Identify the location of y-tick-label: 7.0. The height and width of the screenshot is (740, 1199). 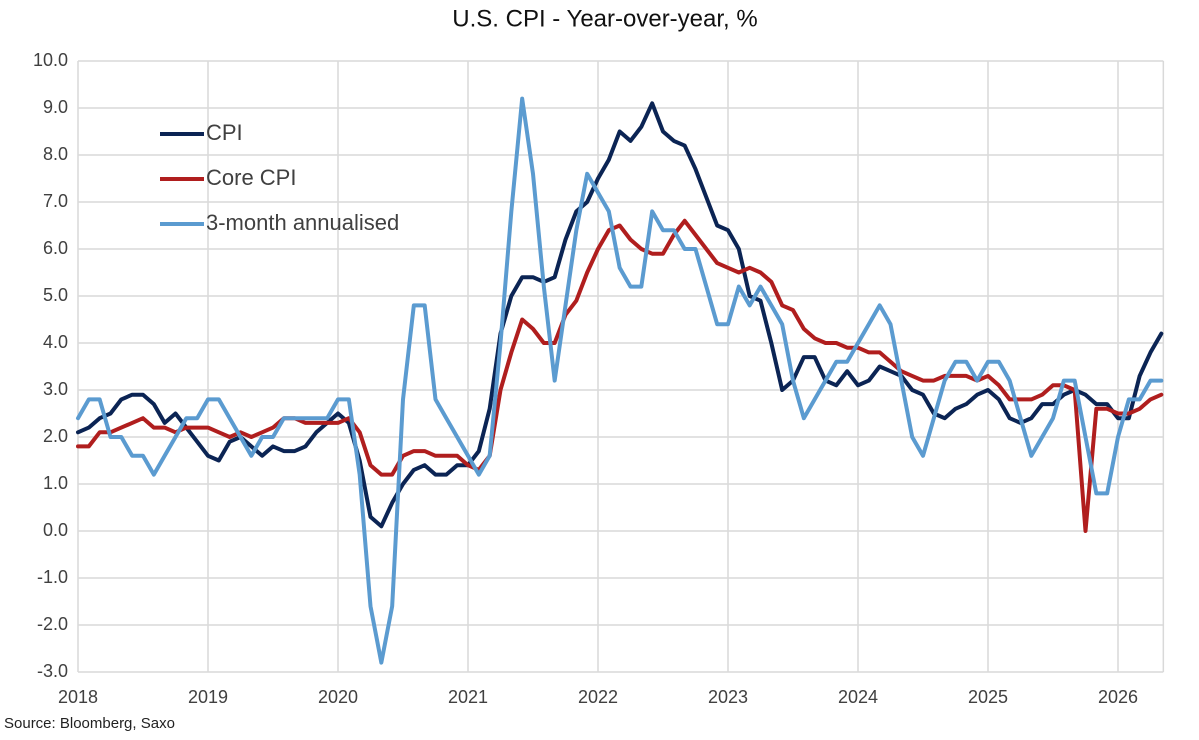
(55, 201).